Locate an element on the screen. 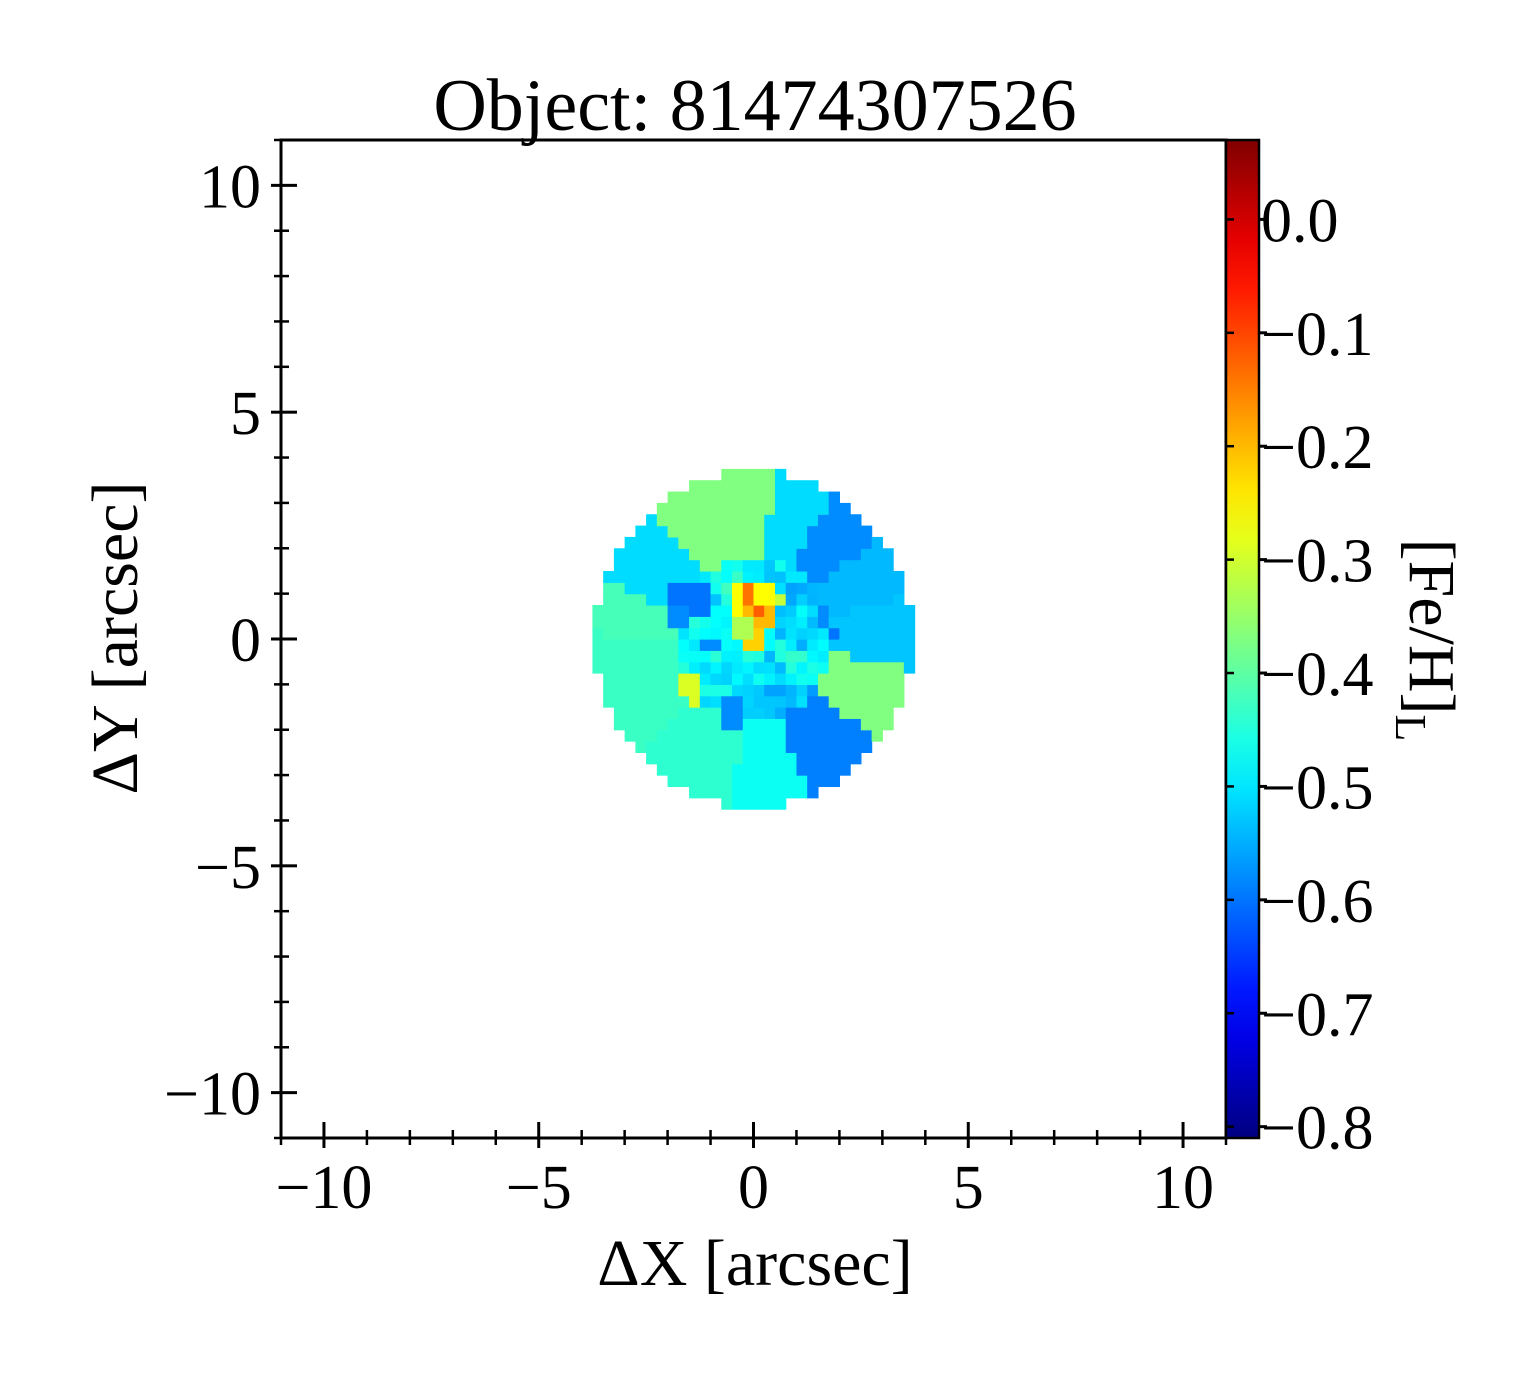 Image resolution: width=1540 pixels, height=1375 pixels. metallicity-map is located at coordinates (754, 639).